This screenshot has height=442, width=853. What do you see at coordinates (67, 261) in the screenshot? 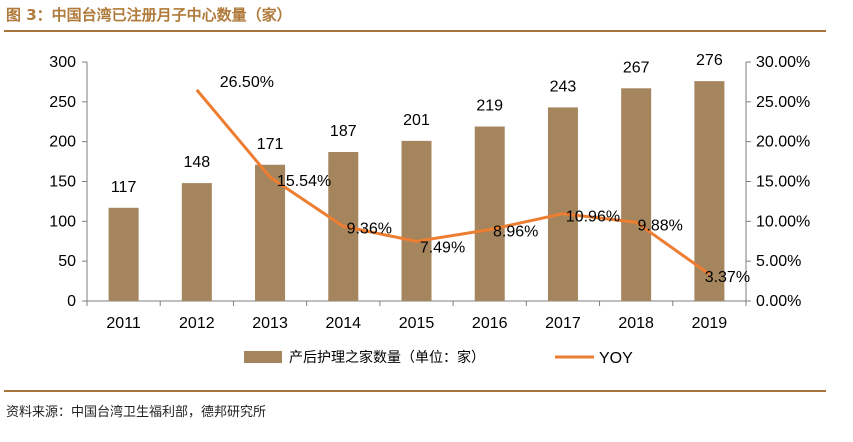
I see `left-axis-tick-label: 50` at bounding box center [67, 261].